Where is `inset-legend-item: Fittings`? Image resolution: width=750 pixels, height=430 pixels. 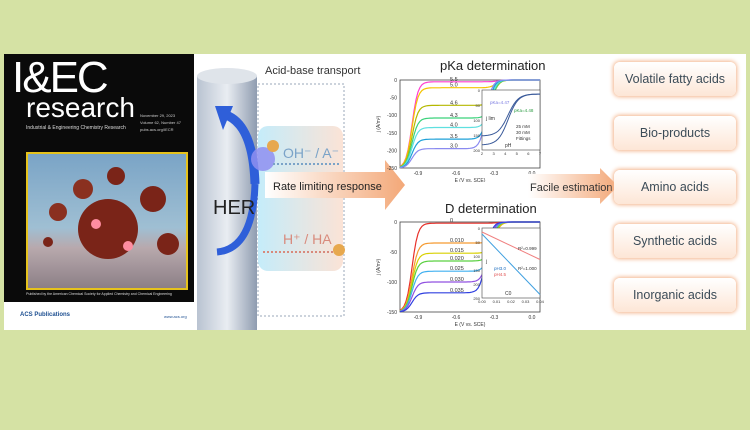
inset-legend-item: Fittings is located at coordinates (523, 138).